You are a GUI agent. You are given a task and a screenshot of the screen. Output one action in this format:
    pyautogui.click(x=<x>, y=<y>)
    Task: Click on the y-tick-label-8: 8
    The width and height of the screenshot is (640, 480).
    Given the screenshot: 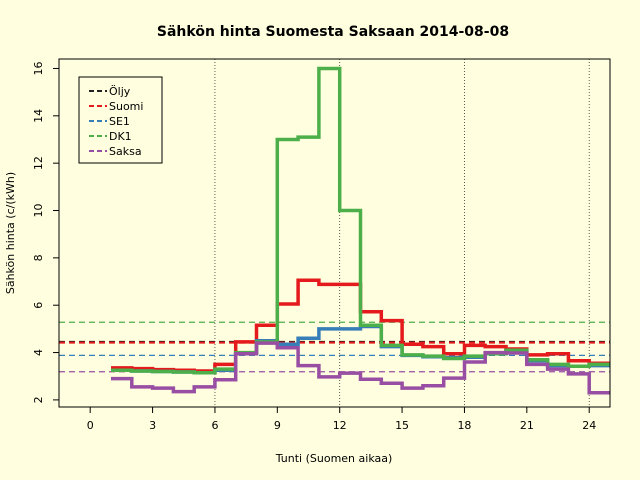 What is the action you would take?
    pyautogui.click(x=38, y=257)
    